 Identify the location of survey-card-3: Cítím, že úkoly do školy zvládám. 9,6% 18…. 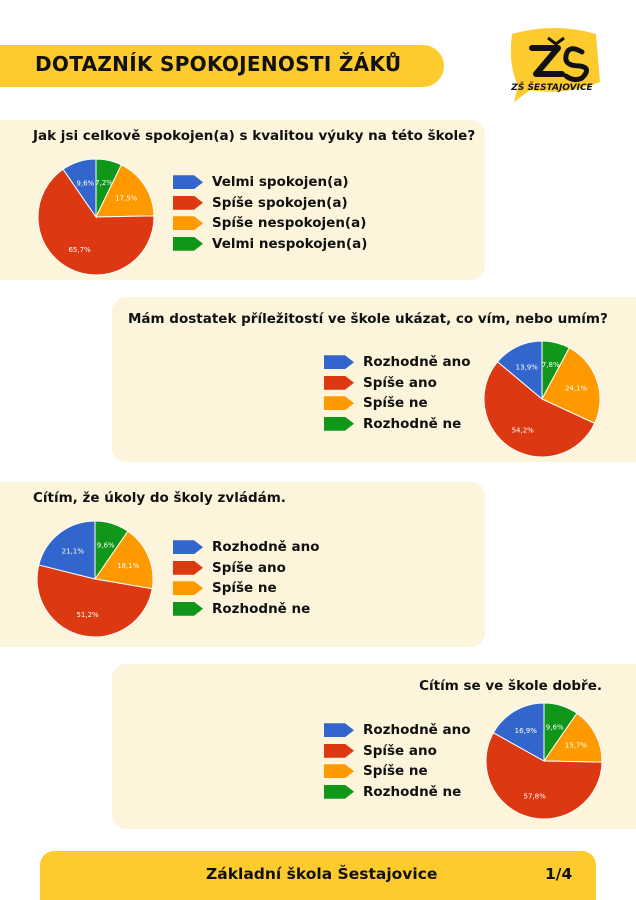
(242, 564).